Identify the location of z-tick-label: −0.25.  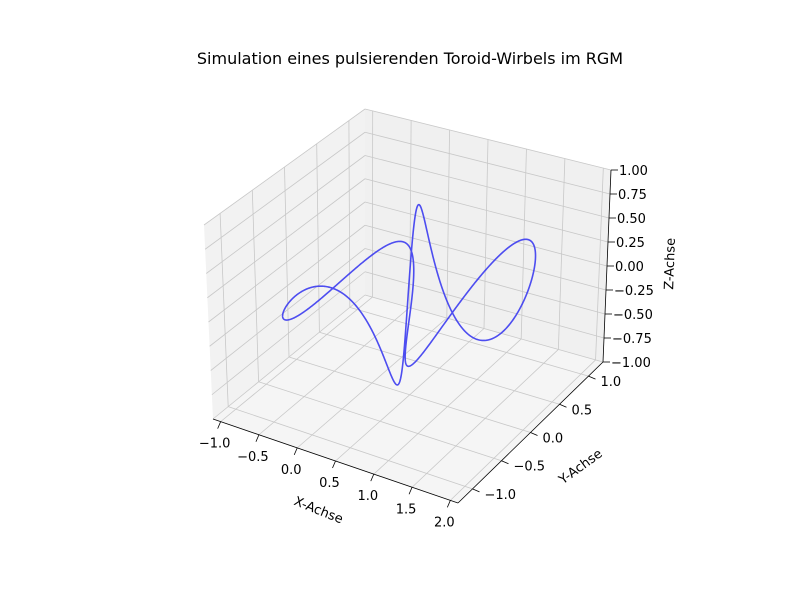
(634, 291).